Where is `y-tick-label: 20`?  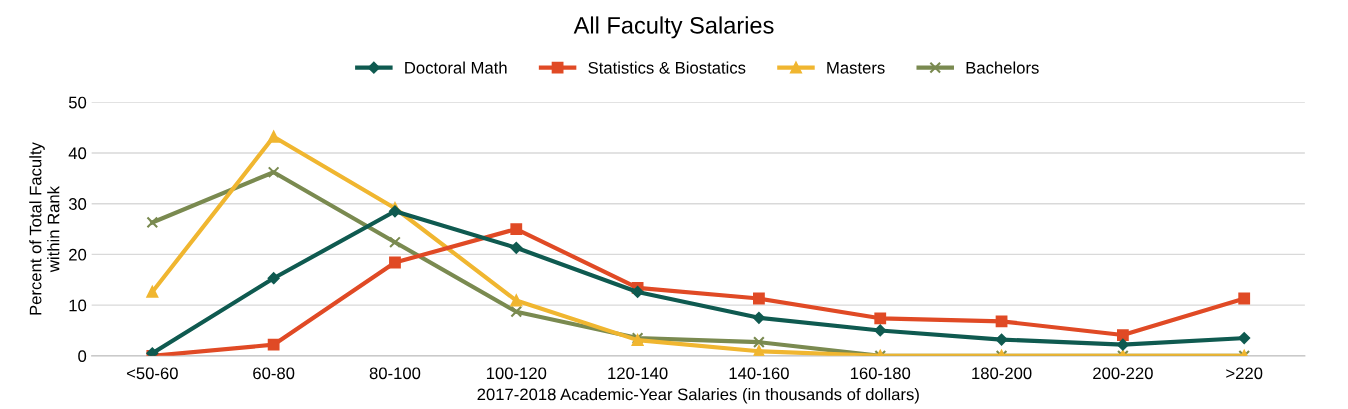 y-tick-label: 20 is located at coordinates (78, 254).